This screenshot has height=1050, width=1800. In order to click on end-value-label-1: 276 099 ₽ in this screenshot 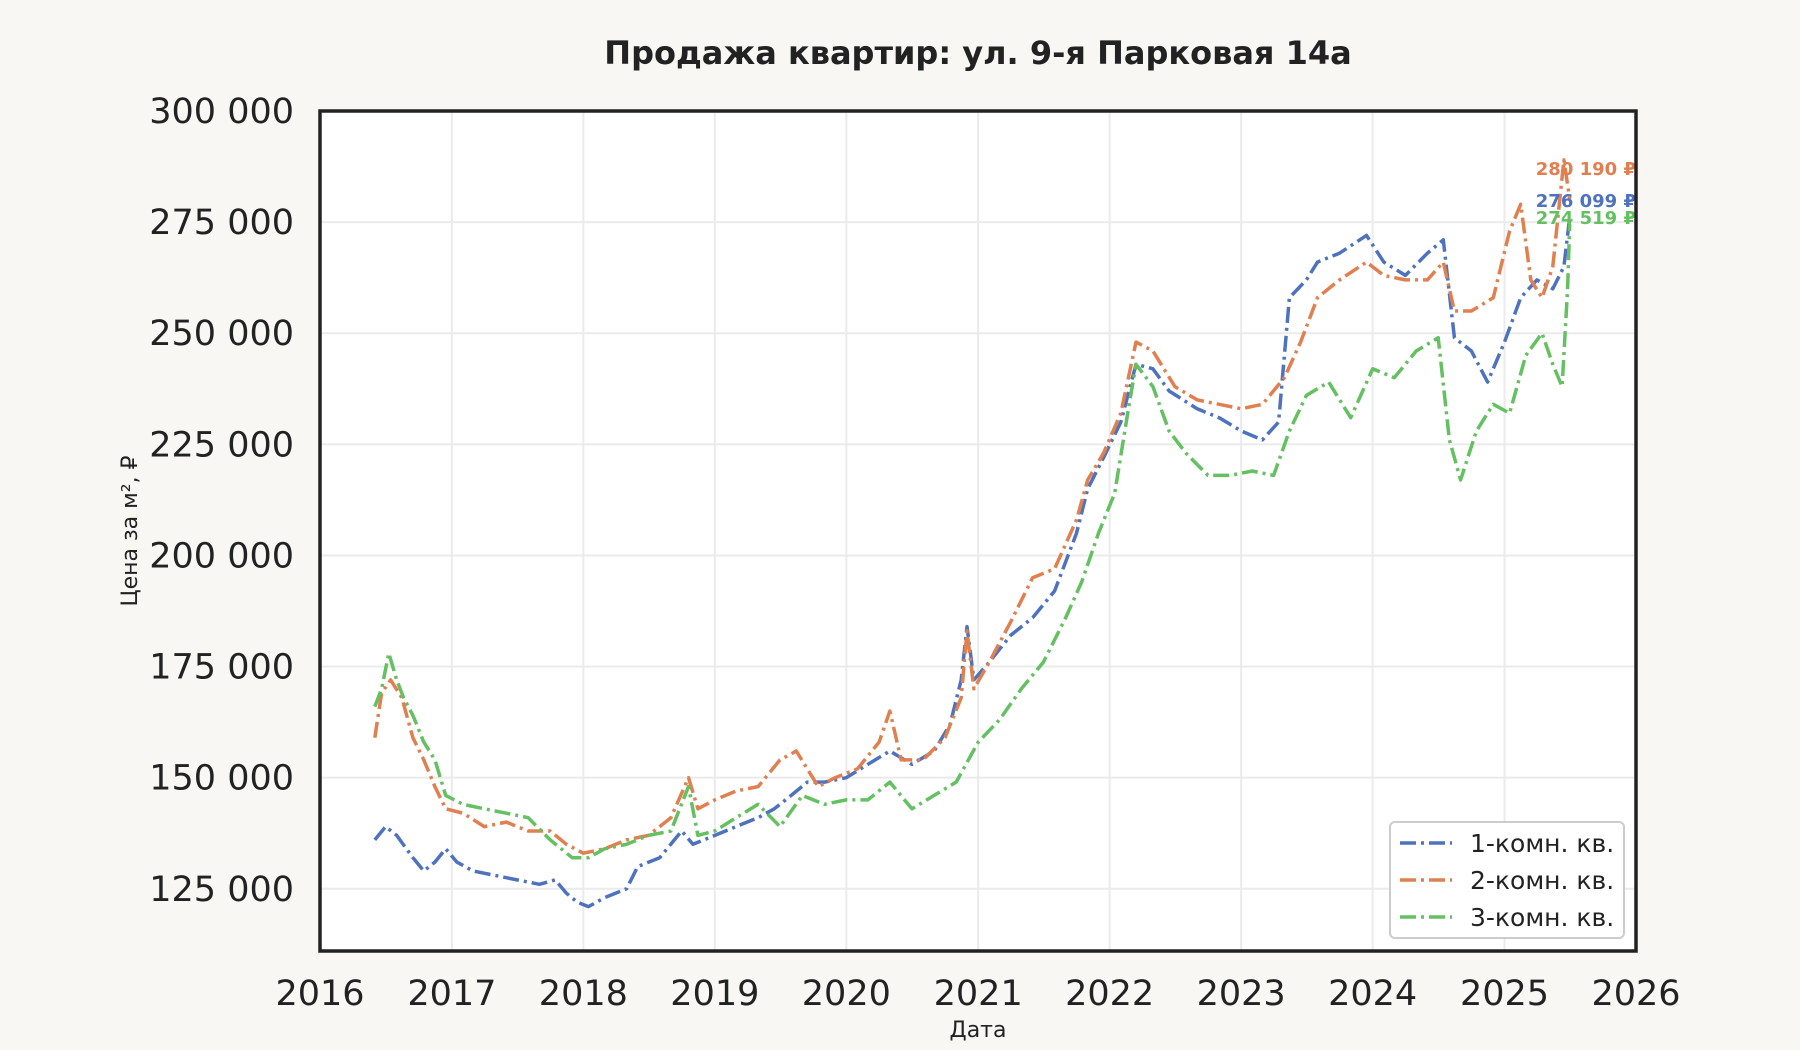, I will do `click(1586, 201)`.